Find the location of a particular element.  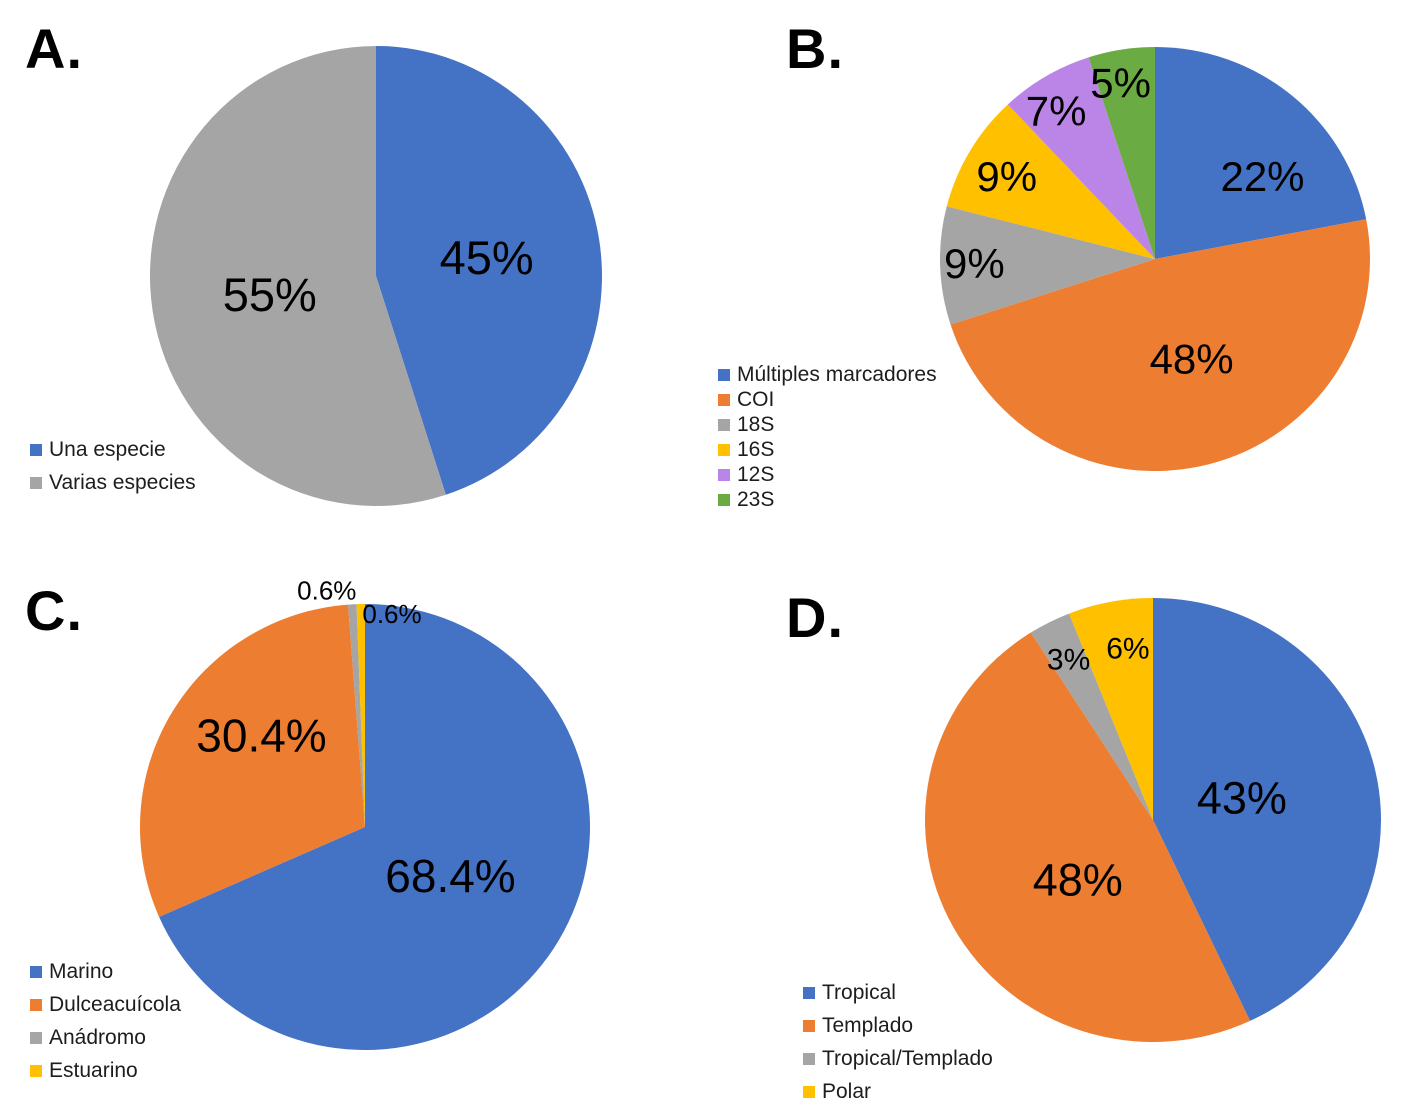

pie-slice-templado is located at coordinates (1088, 837).